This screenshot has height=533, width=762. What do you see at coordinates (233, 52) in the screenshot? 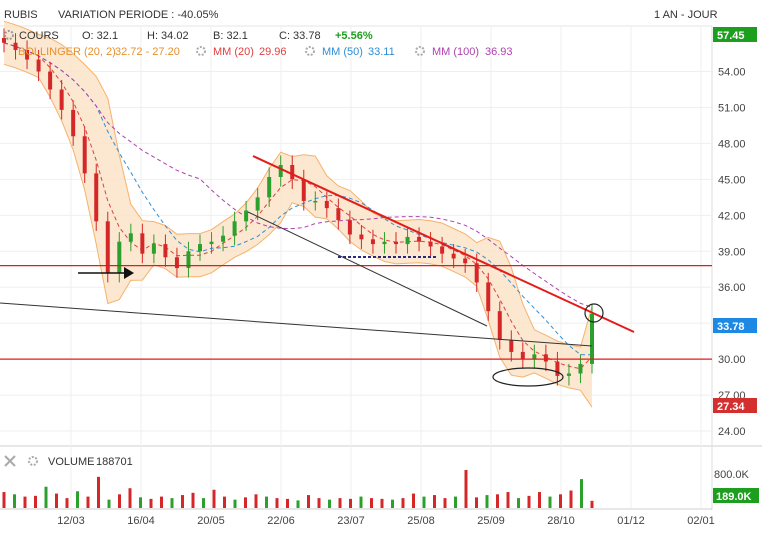
I see `mm20-label: MM (20)` at bounding box center [233, 52].